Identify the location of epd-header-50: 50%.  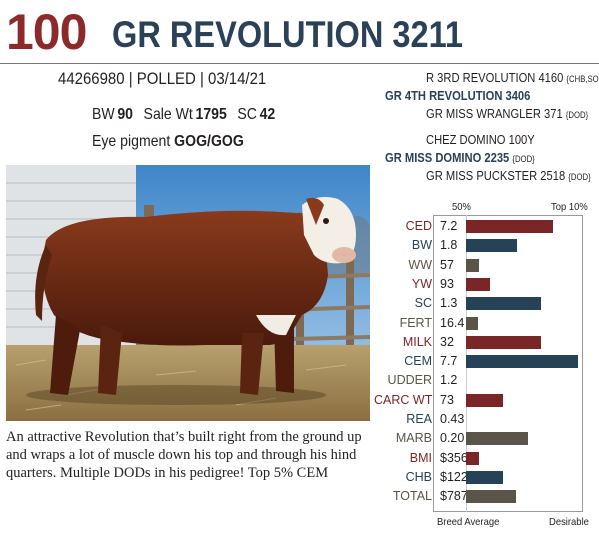
(461, 207).